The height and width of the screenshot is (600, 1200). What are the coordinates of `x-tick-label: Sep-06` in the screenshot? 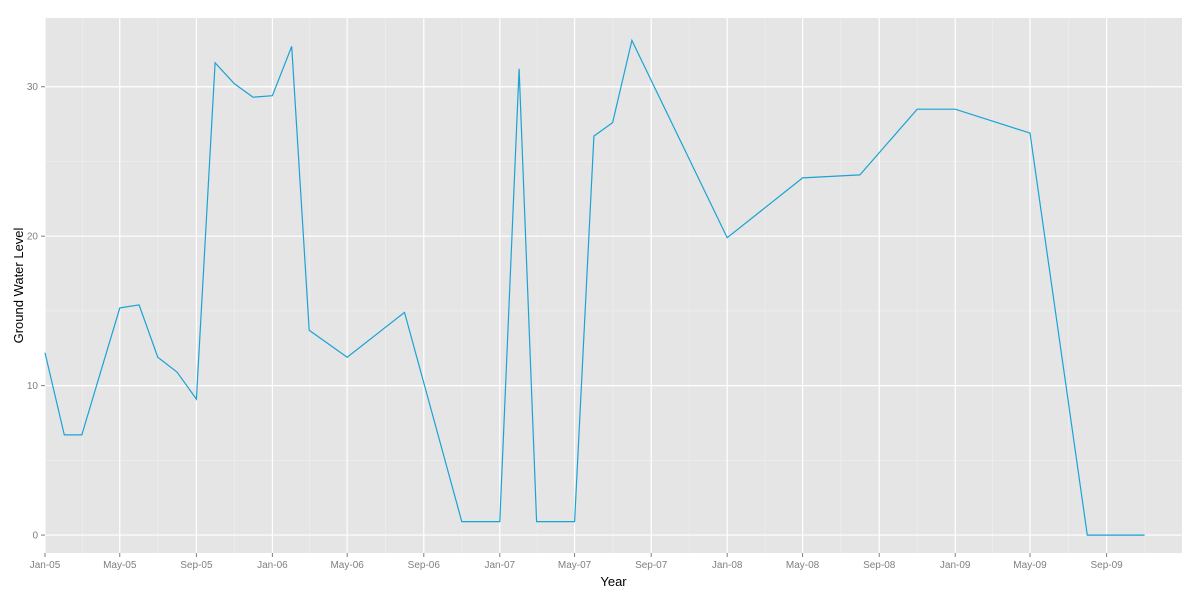 It's located at (424, 565).